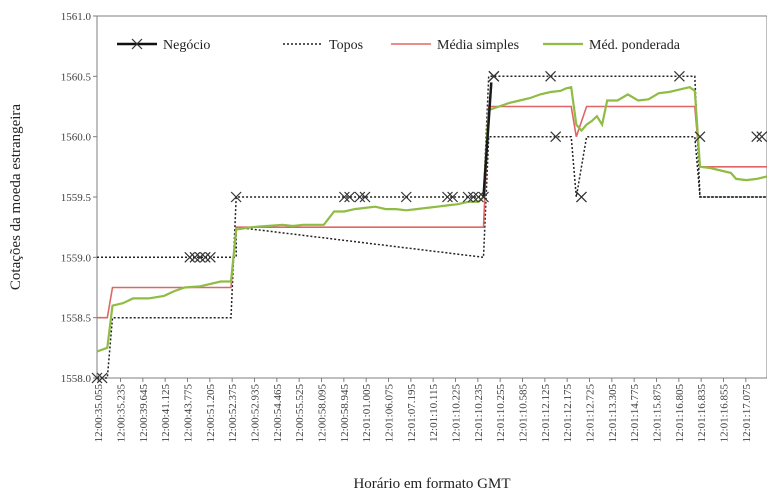 This screenshot has height=496, width=767. Describe the element at coordinates (725, 413) in the screenshot. I see `x-tick-label: 12:01:16.855` at that location.